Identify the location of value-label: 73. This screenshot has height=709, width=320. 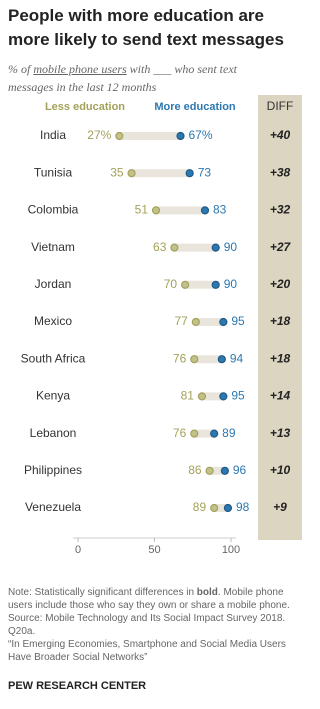
(205, 172).